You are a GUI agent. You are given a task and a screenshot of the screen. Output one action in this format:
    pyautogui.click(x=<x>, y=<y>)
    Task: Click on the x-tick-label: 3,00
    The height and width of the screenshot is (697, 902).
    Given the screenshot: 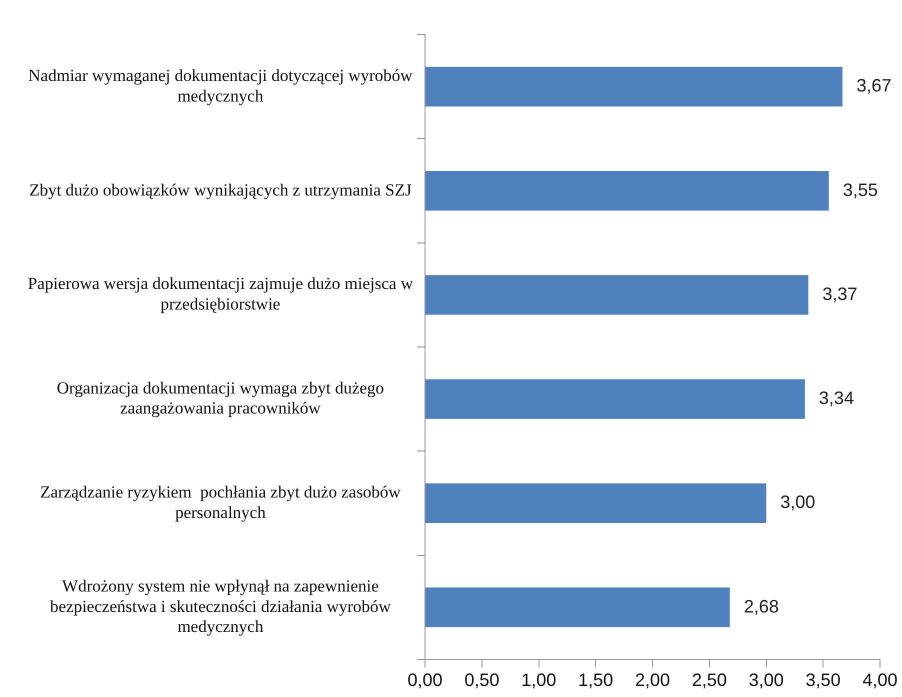 What is the action you would take?
    pyautogui.click(x=766, y=680)
    